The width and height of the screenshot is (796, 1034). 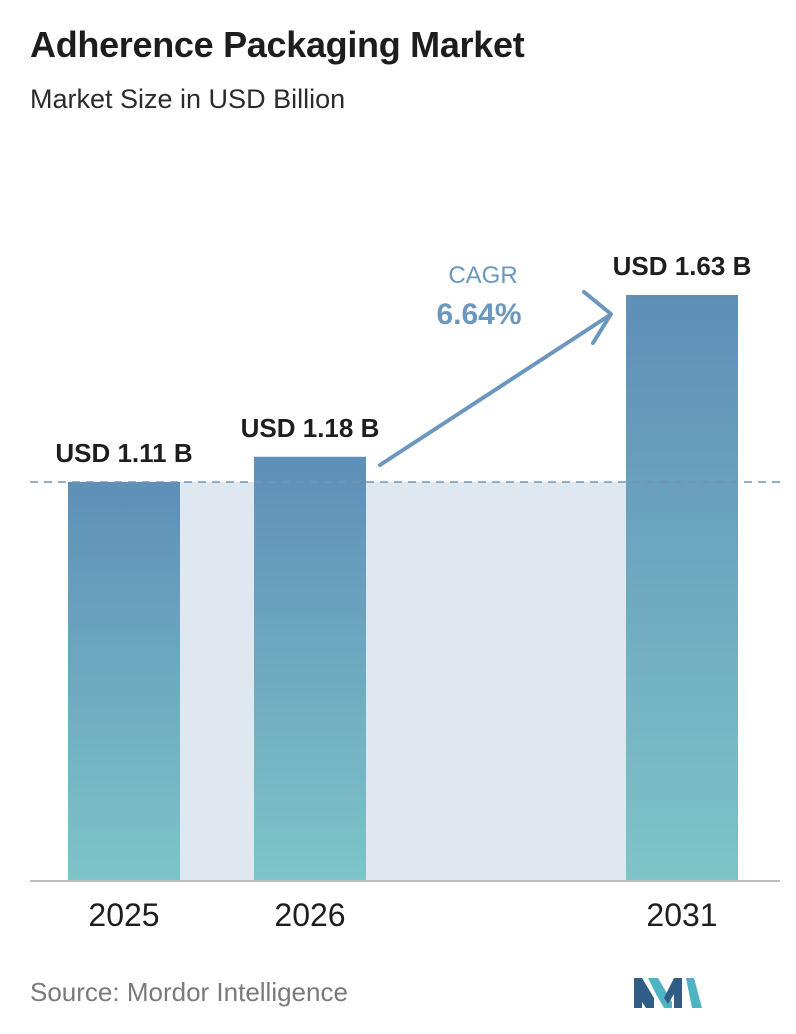 I want to click on cagr-label: CAGR, so click(x=482, y=275).